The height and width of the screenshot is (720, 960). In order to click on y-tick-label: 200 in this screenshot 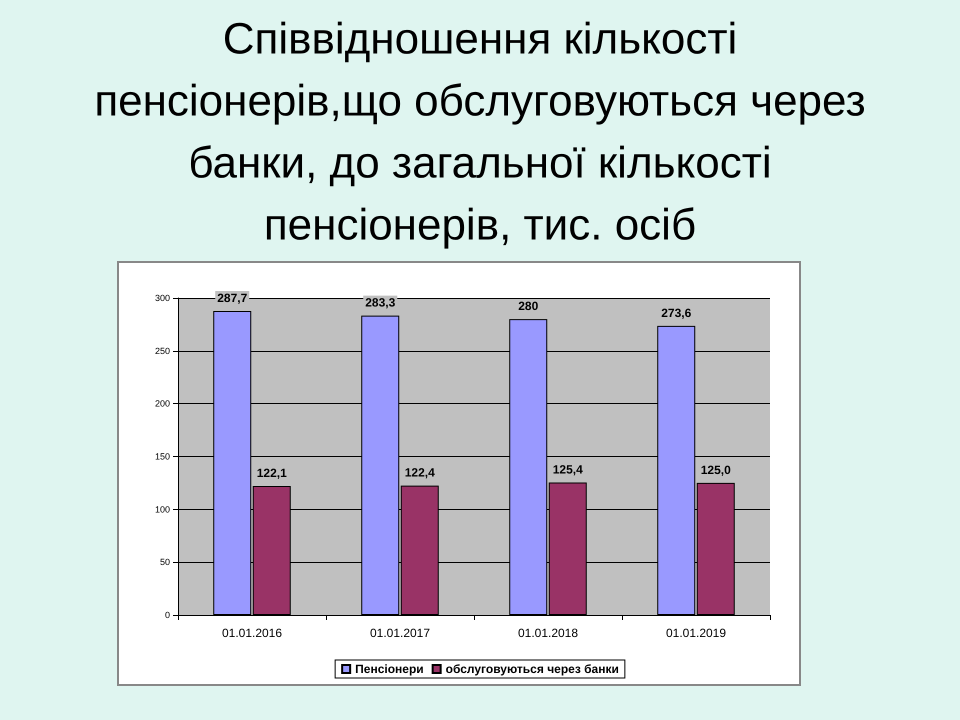, I will do `click(162, 403)`.